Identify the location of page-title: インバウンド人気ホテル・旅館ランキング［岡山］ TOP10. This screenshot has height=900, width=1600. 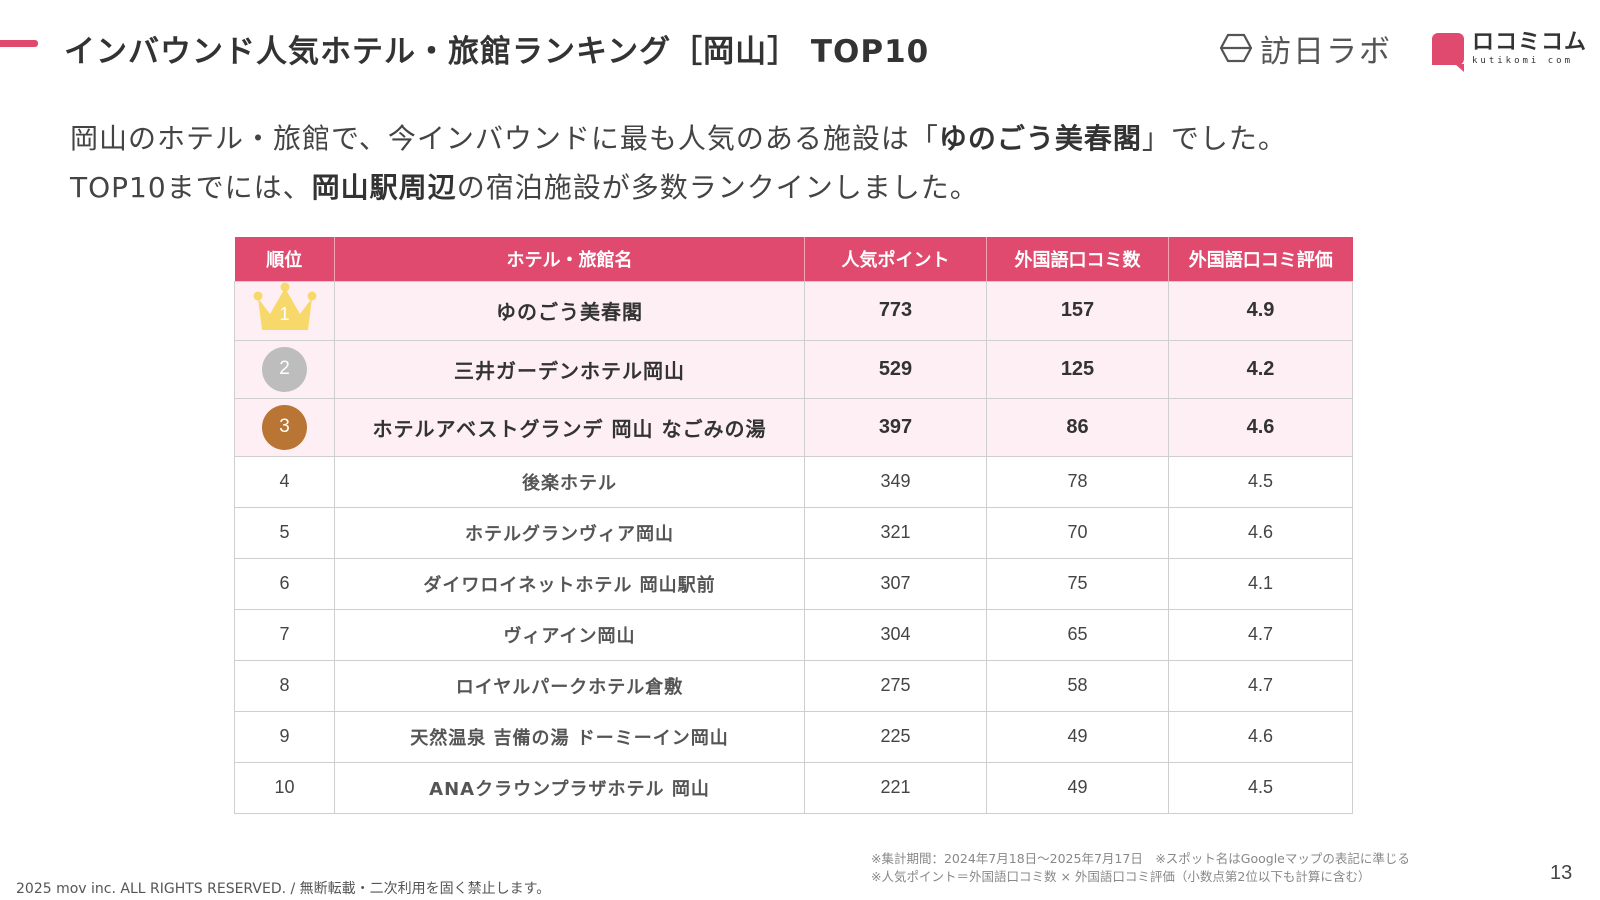
(497, 52).